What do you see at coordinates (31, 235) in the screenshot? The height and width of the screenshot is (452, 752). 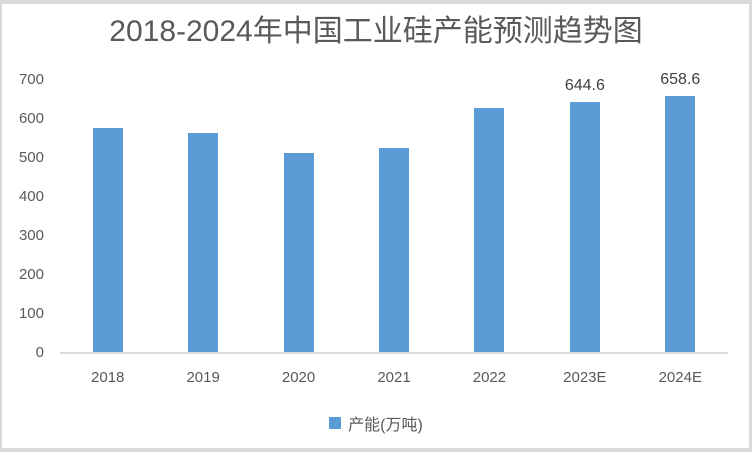 I see `y-tick-label: 300` at bounding box center [31, 235].